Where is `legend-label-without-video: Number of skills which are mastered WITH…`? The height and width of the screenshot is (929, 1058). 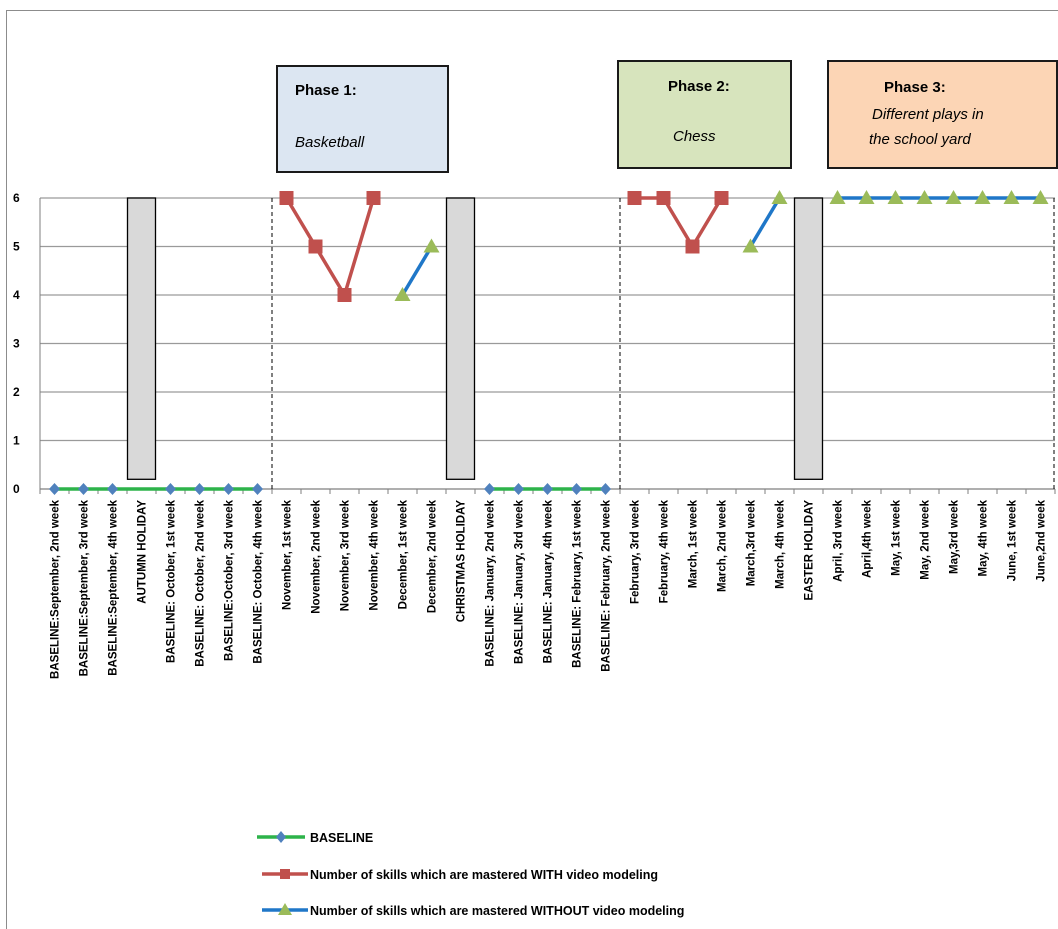
legend-label-without-video: Number of skills which are mastered WITH… is located at coordinates (497, 911).